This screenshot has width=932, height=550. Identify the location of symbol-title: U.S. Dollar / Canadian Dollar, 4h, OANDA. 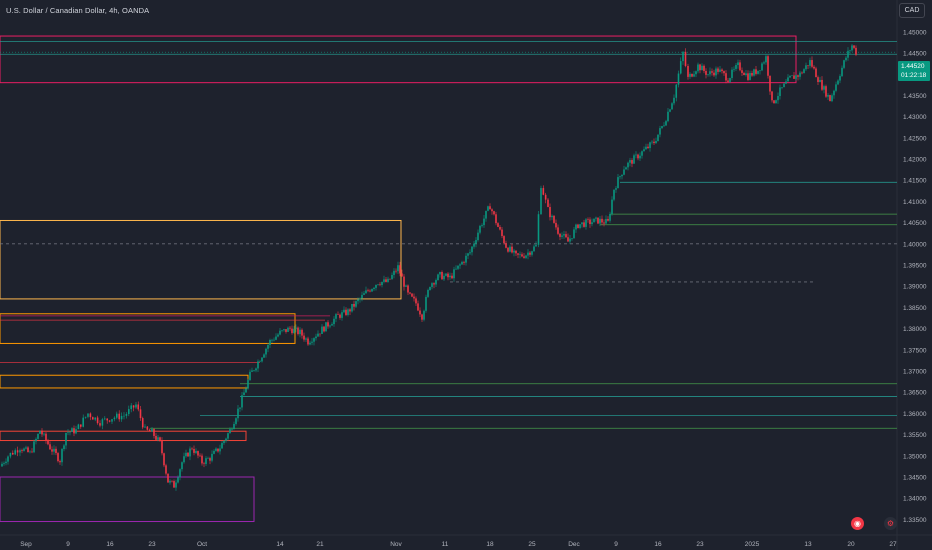
(78, 10).